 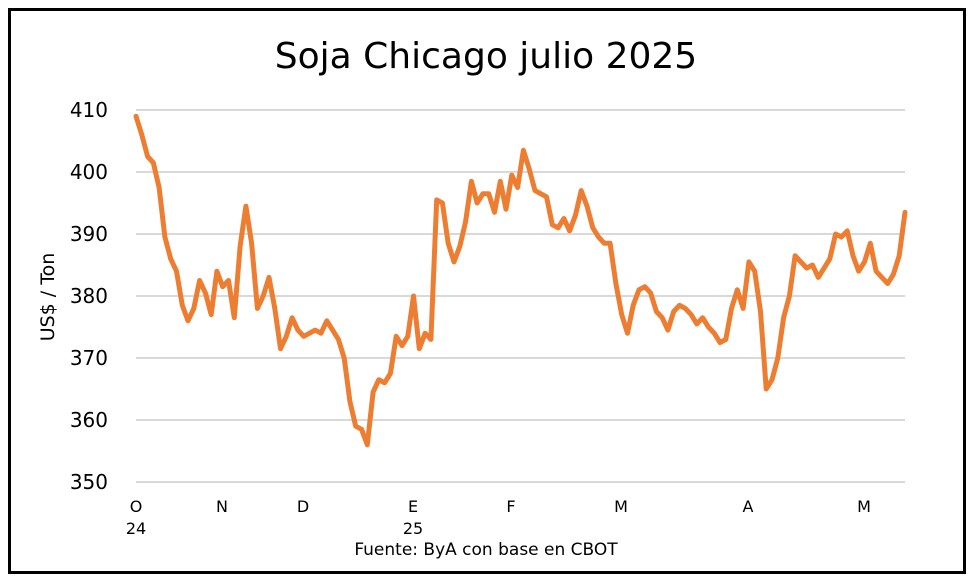 I want to click on x-tick-sublabel: 25, so click(x=413, y=528).